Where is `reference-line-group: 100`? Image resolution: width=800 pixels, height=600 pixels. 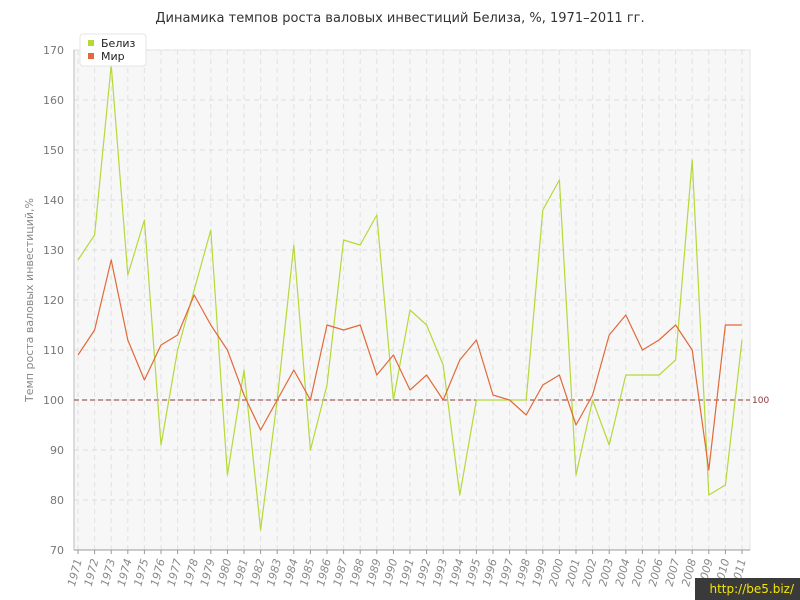 reference-line-group: 100 is located at coordinates (421, 401).